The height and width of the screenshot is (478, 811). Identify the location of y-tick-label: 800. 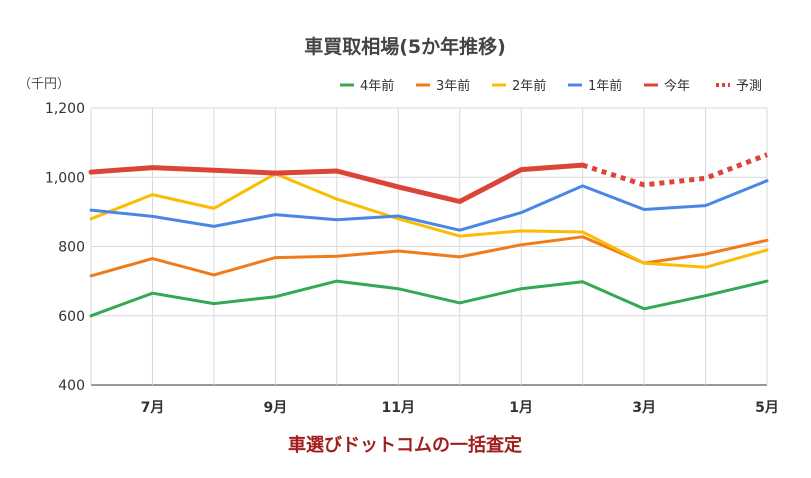
(71, 248).